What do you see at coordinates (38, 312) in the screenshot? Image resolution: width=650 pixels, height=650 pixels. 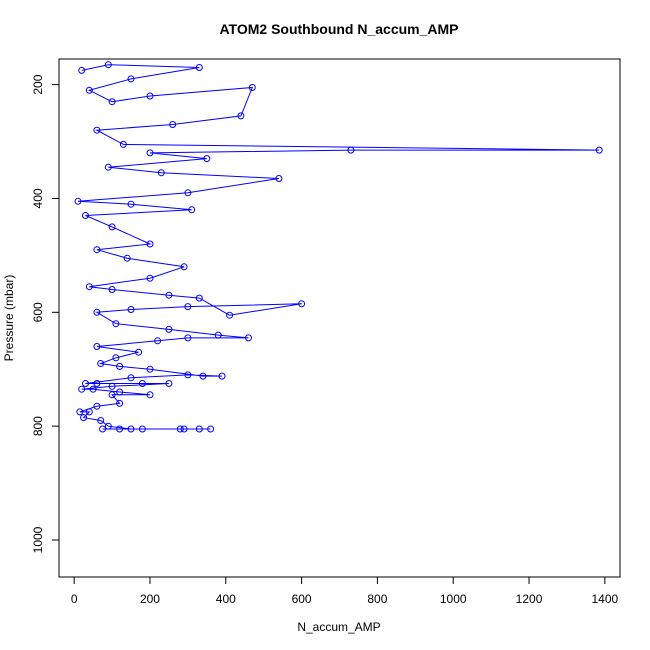 I see `y-tick-label: 600` at bounding box center [38, 312].